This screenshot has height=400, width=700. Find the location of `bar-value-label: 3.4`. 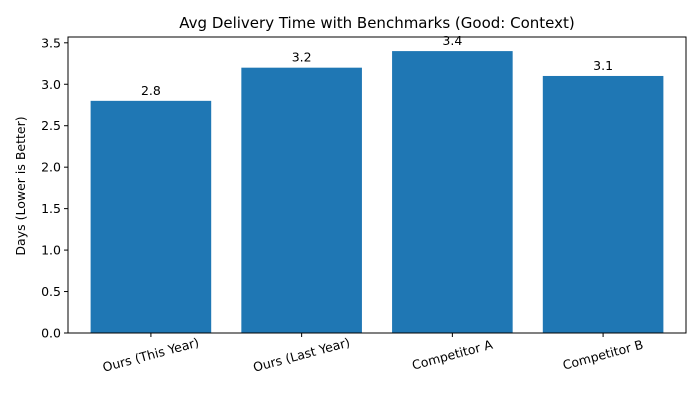

bar-value-label: 3.4 is located at coordinates (452, 40).